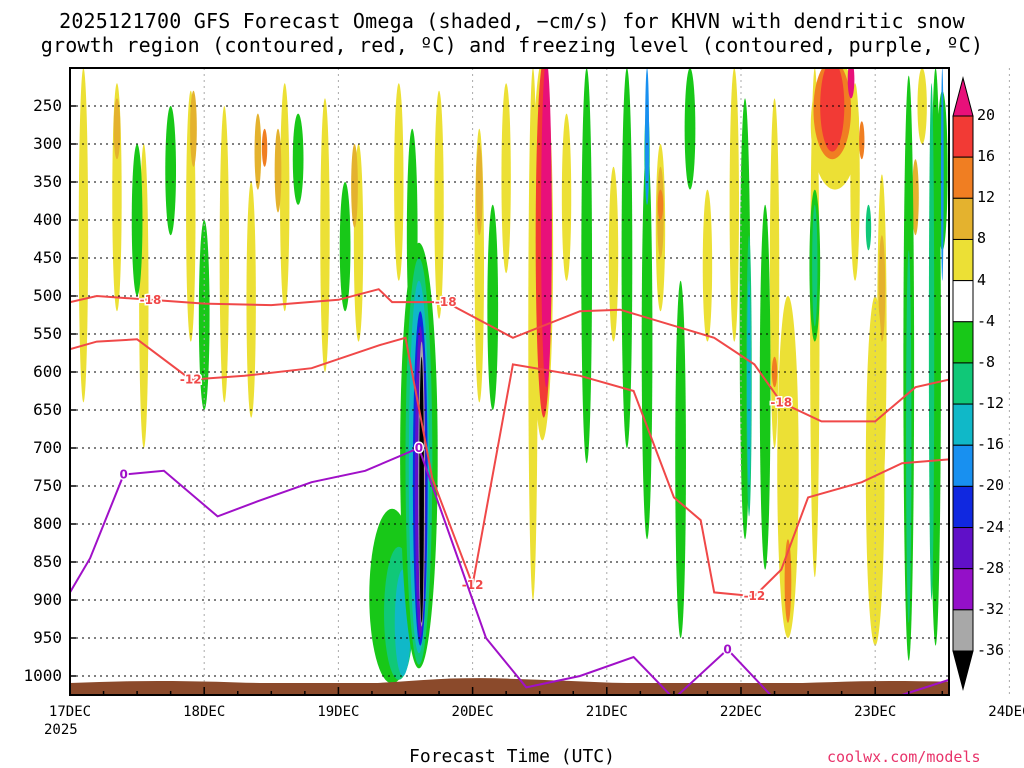 This screenshot has height=768, width=1024. Describe the element at coordinates (421, 489) in the screenshot. I see `omega-down-max` at that location.